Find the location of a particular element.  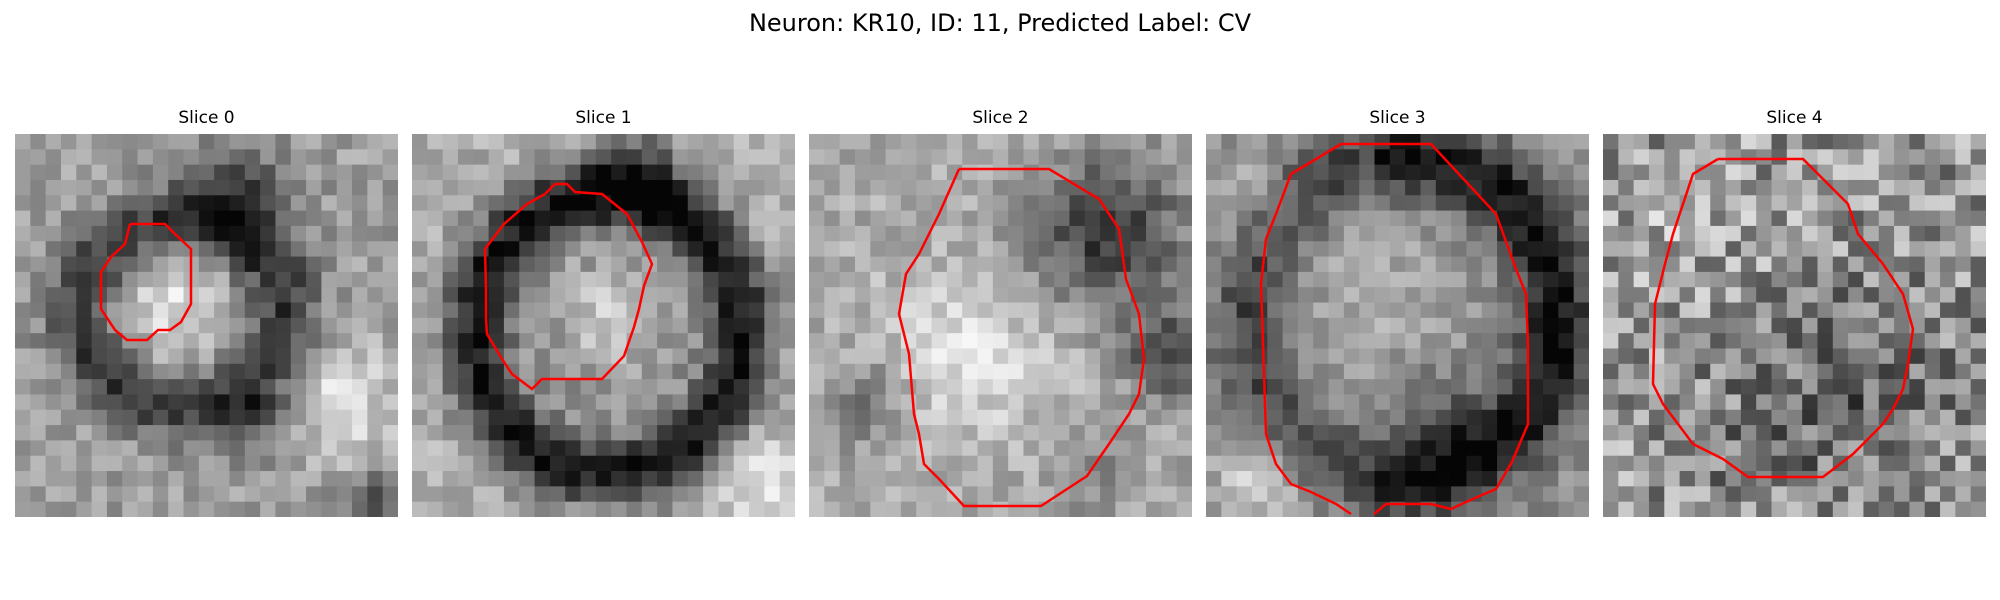

slice-title-0: Slice 0 is located at coordinates (206, 118).